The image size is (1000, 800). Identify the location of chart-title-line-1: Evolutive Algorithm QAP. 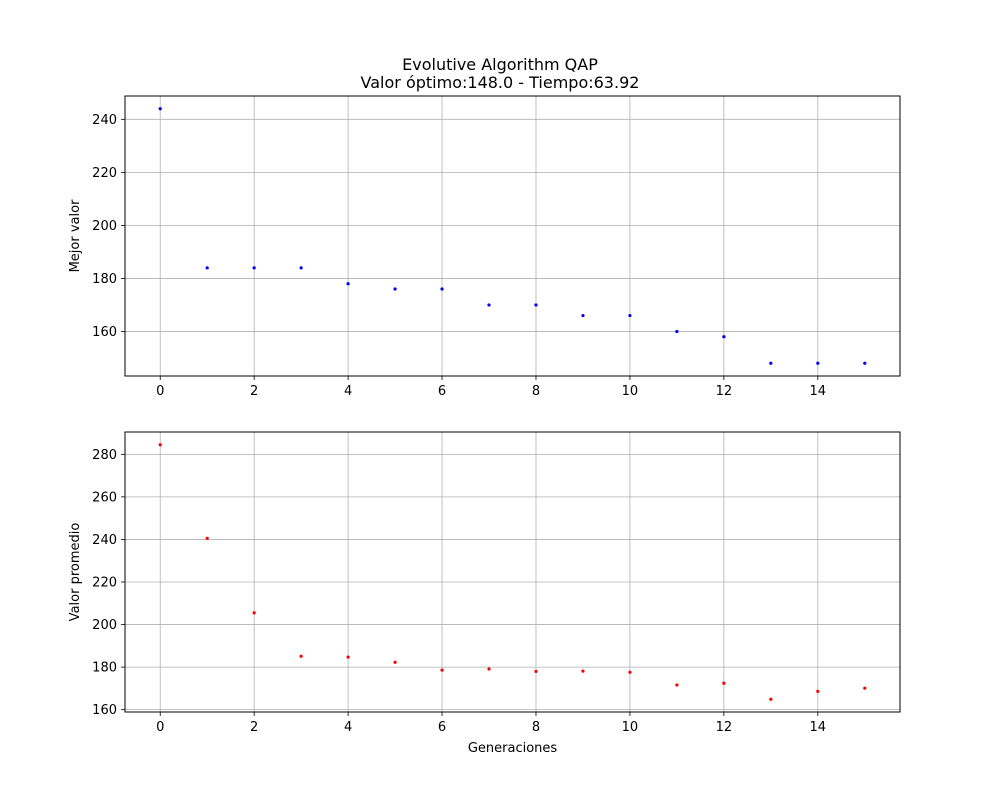
(500, 64).